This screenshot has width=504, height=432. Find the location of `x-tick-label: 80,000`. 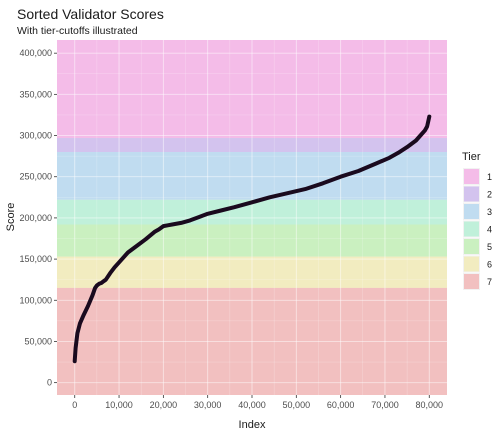

x-tick-label: 80,000 is located at coordinates (430, 405).